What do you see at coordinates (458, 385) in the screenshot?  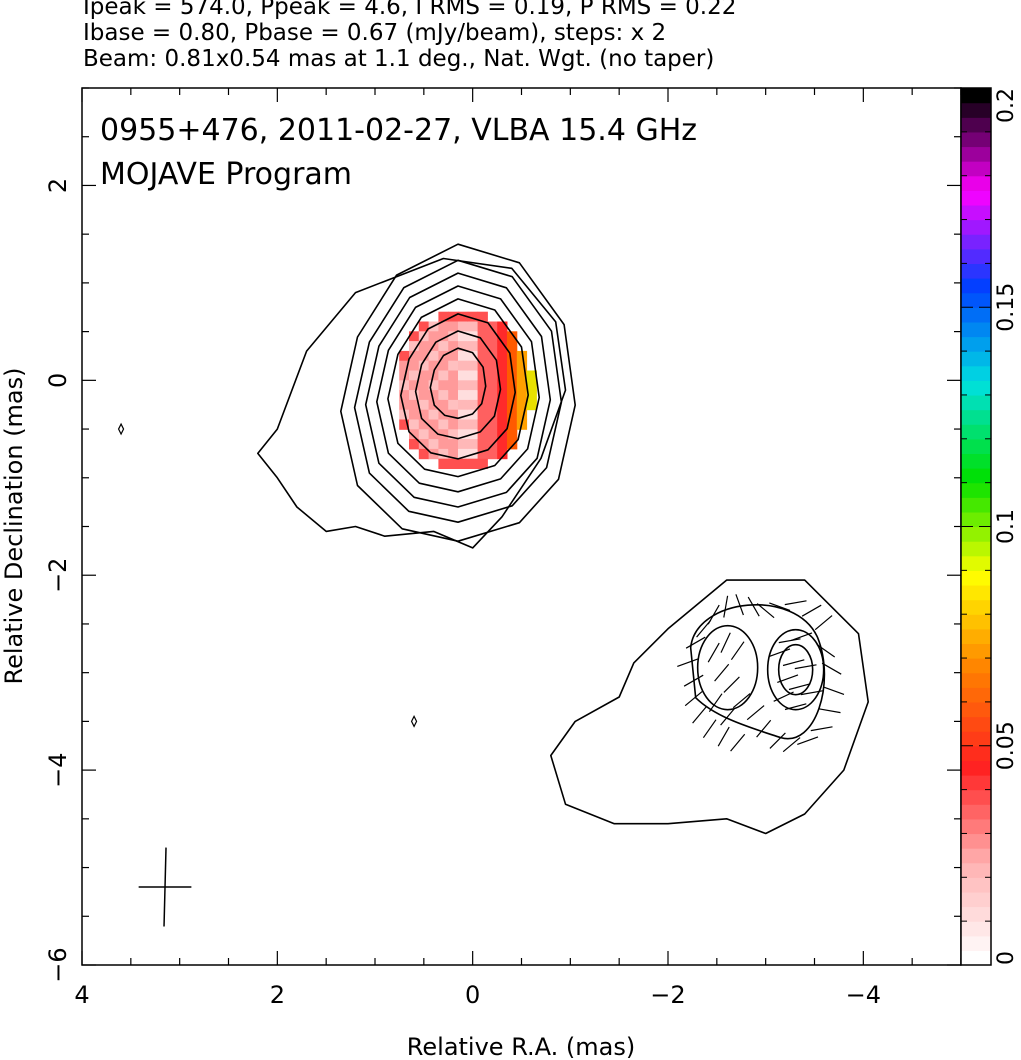 I see `core-contour` at bounding box center [458, 385].